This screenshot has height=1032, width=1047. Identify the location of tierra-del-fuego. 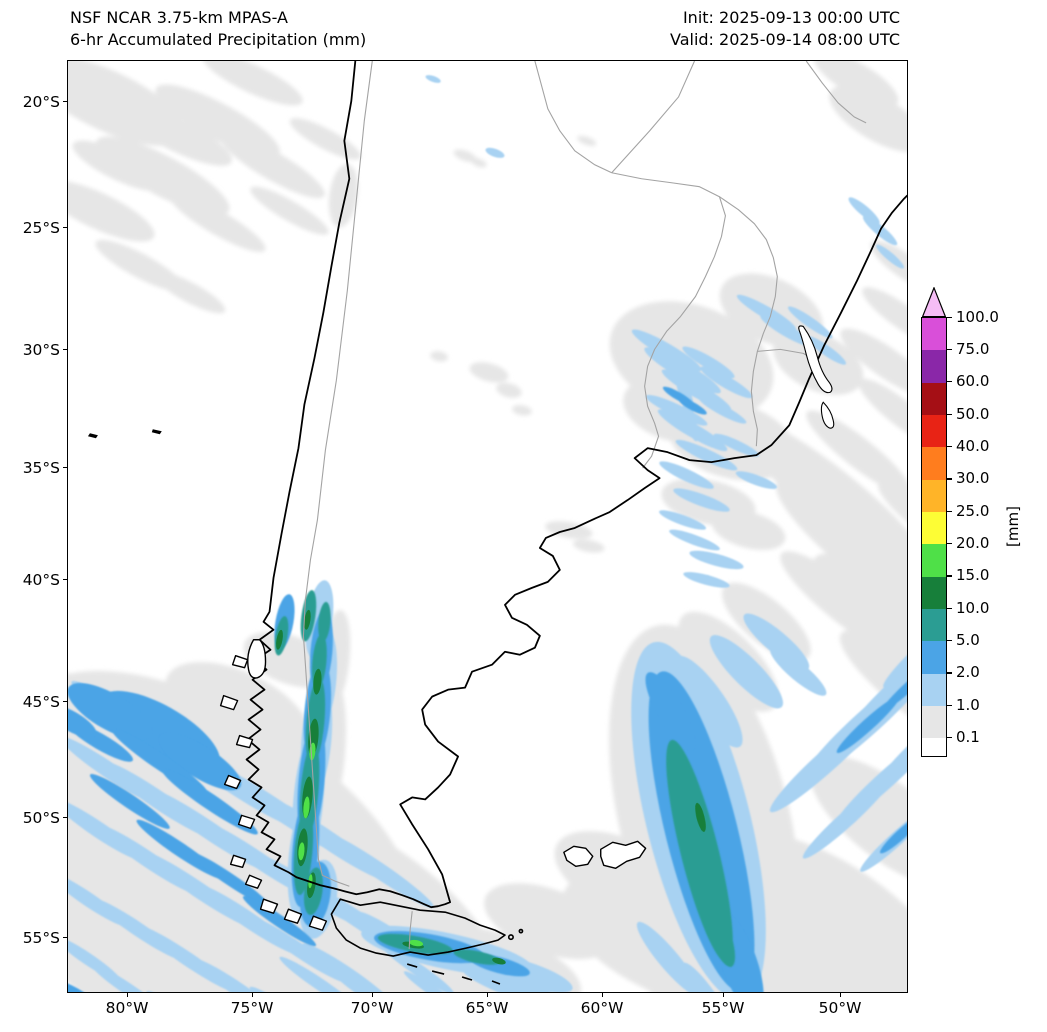
(418, 927).